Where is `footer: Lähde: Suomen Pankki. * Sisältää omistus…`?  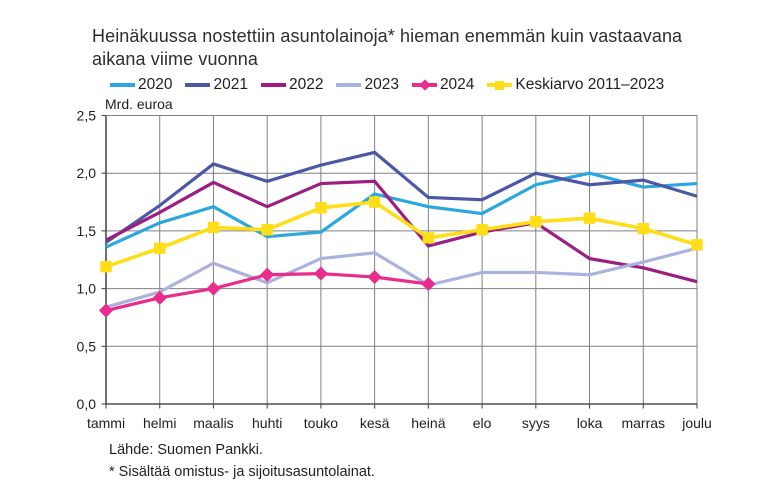 footer: Lähde: Suomen Pankki. * Sisältää omistus… is located at coordinates (242, 461).